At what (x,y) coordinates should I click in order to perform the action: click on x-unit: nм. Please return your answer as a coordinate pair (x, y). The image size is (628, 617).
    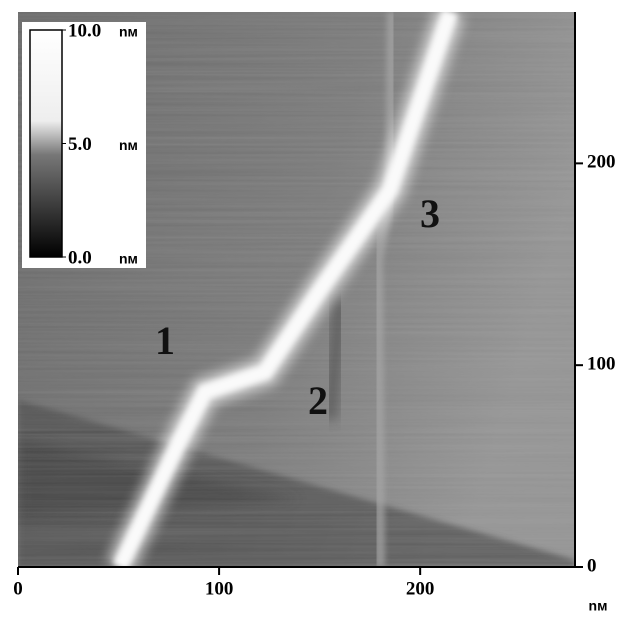
    Looking at the image, I should click on (598, 606).